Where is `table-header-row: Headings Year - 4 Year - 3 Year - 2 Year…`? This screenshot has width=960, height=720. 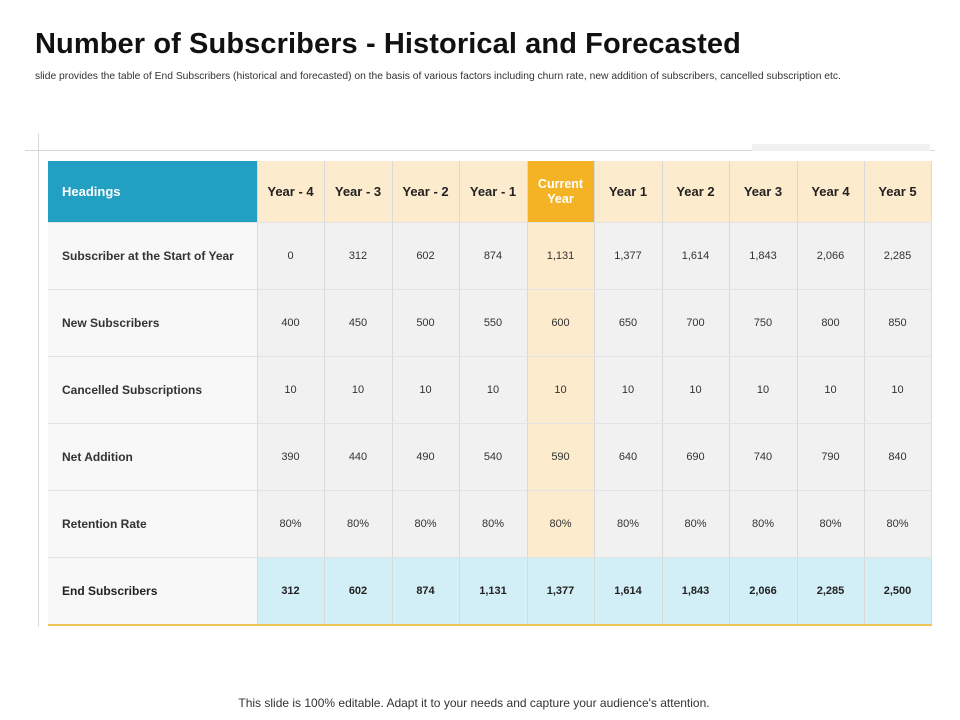
table-header-row: Headings Year - 4 Year - 3 Year - 2 Year… is located at coordinates (490, 192).